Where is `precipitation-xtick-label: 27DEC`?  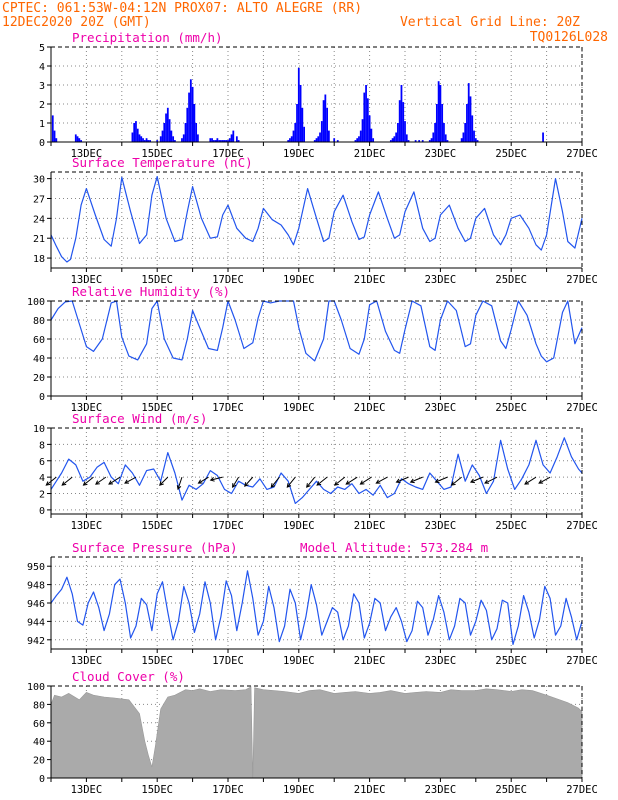
precipitation-xtick-label: 27DEC is located at coordinates (582, 154).